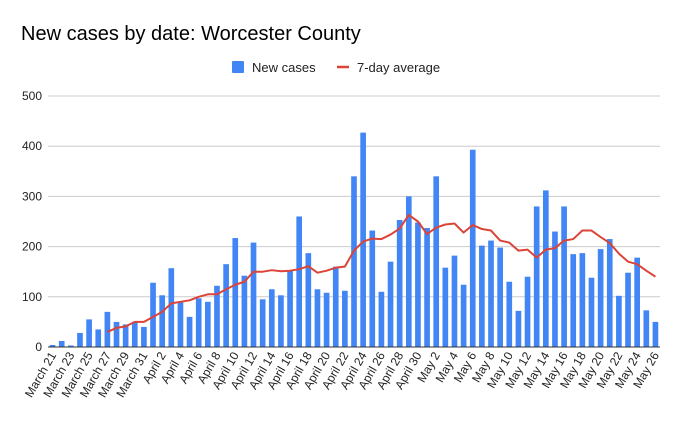 This screenshot has width=682, height=422. Describe the element at coordinates (32, 221) in the screenshot. I see `y-axis-ticks: 0 100 200 300 400 500` at that location.